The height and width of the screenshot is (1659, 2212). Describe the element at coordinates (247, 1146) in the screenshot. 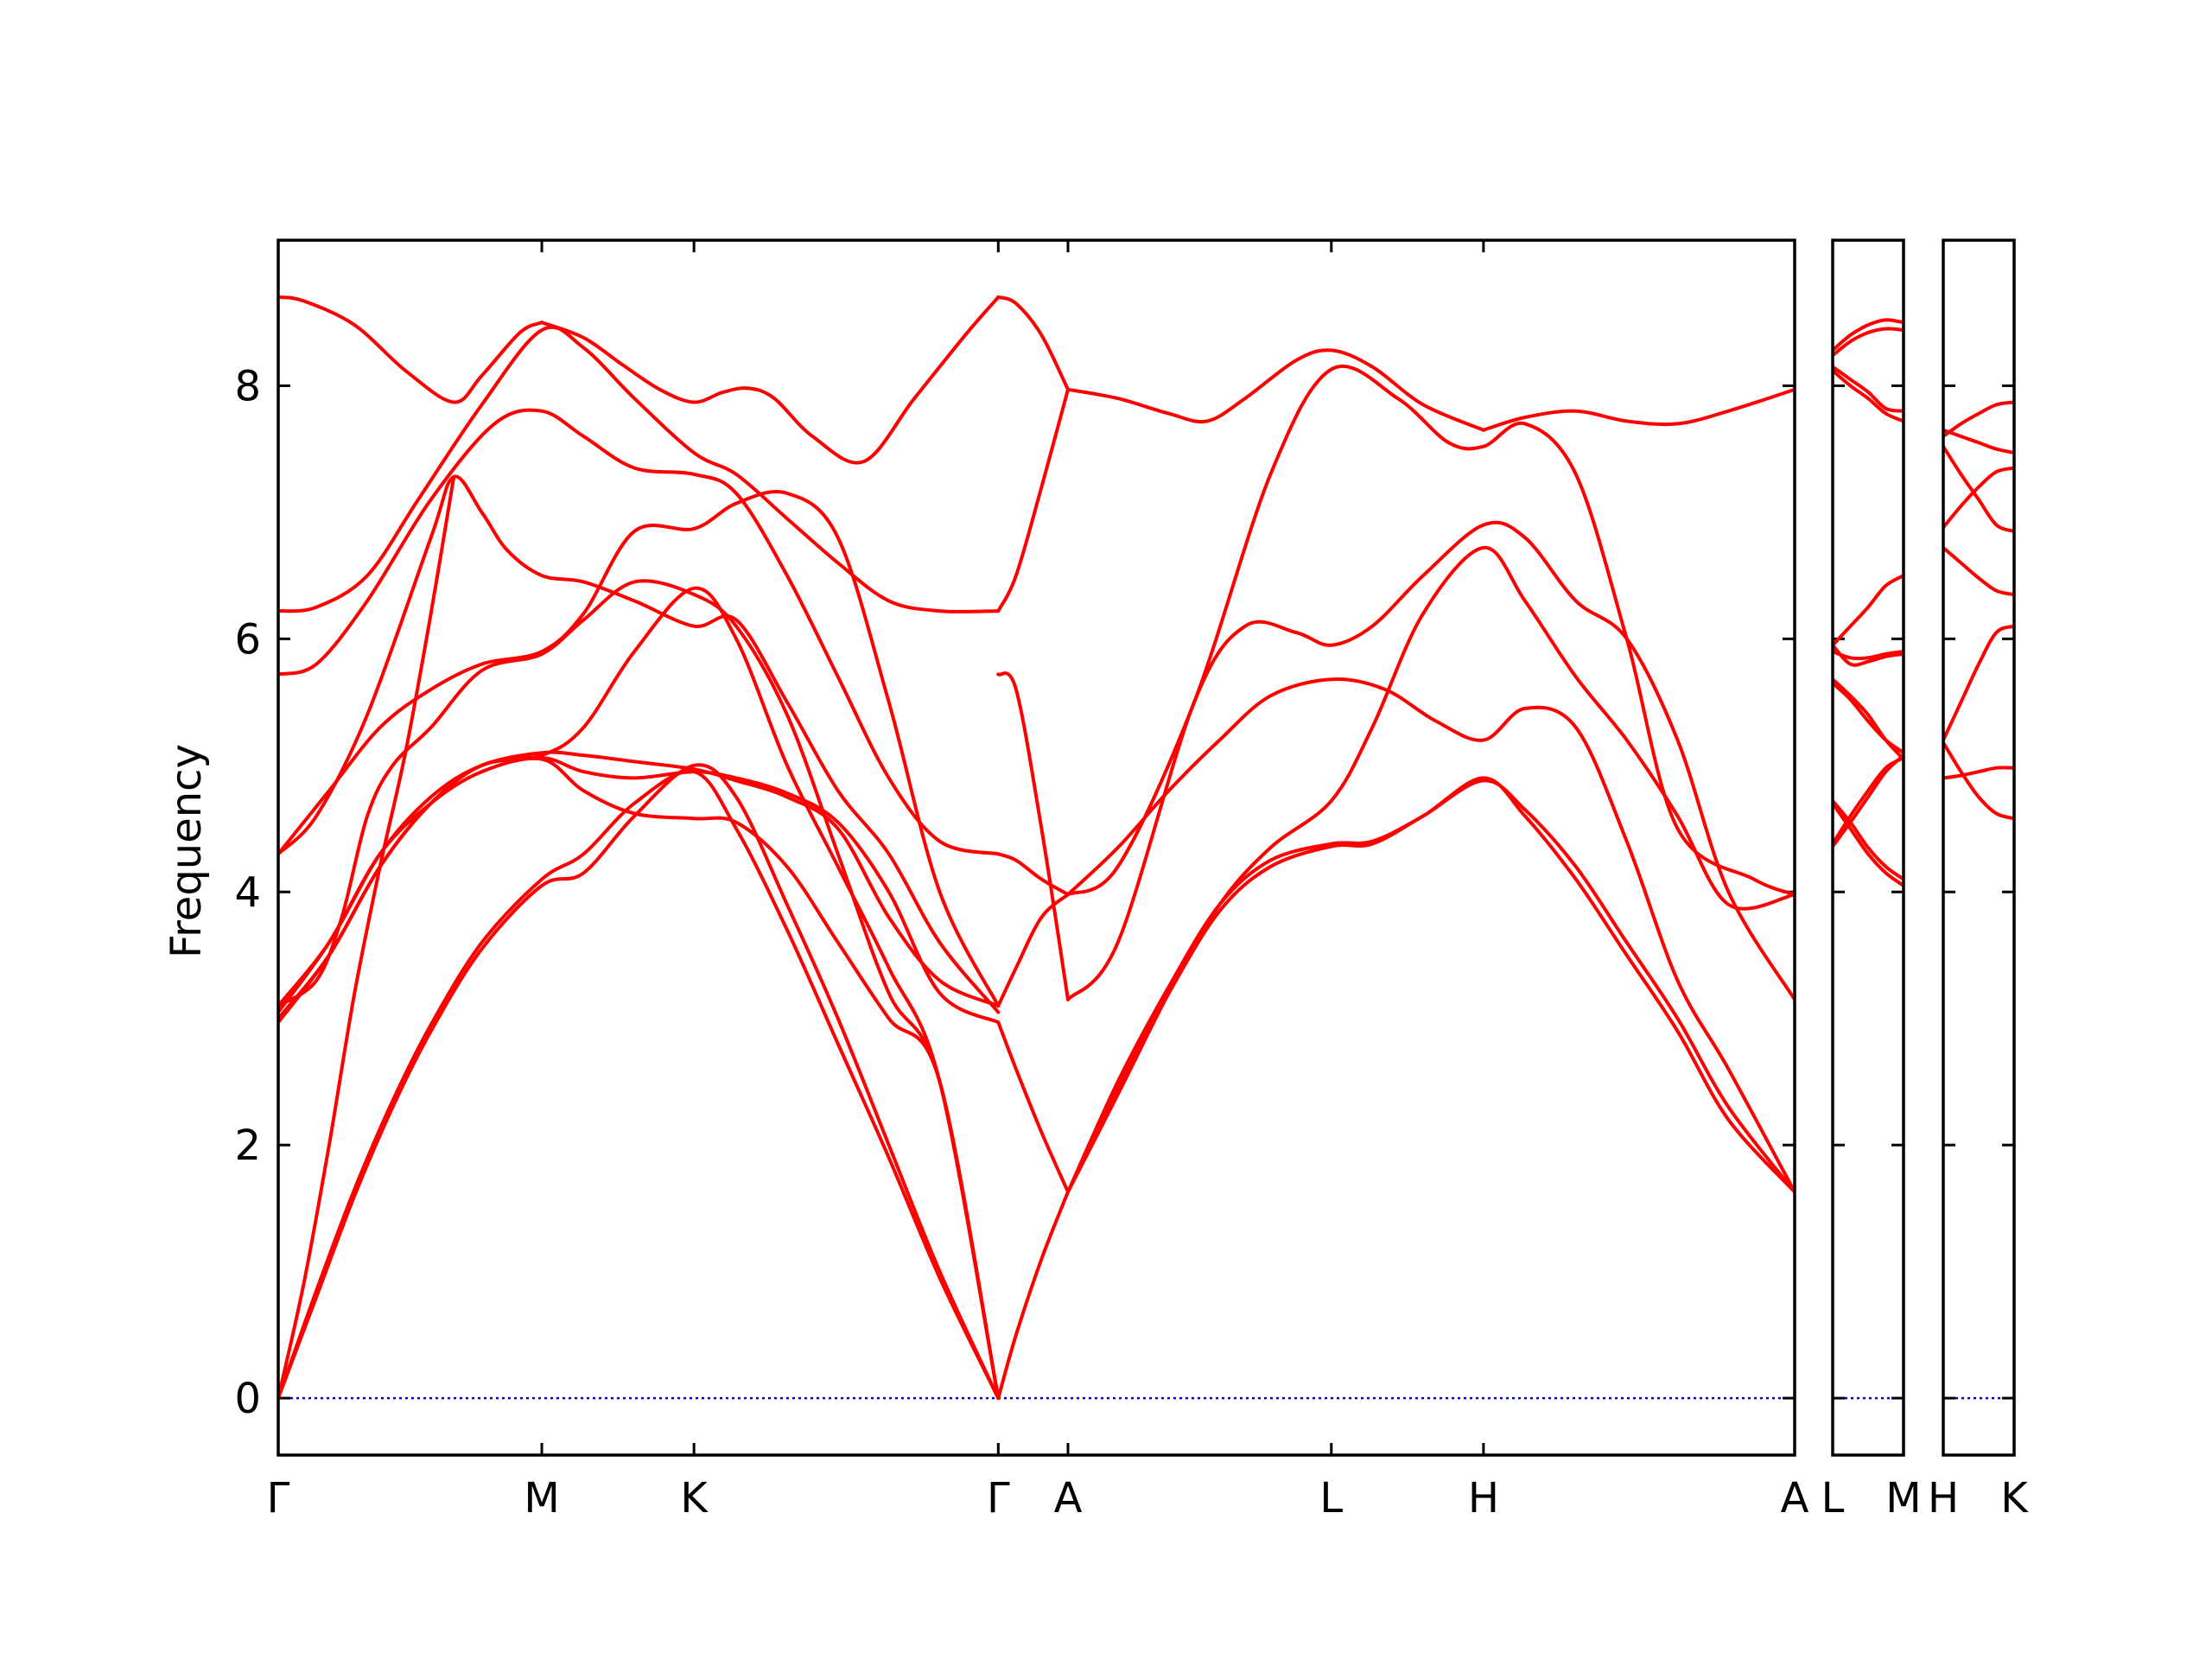

I see `y-tick-label: 2` at that location.